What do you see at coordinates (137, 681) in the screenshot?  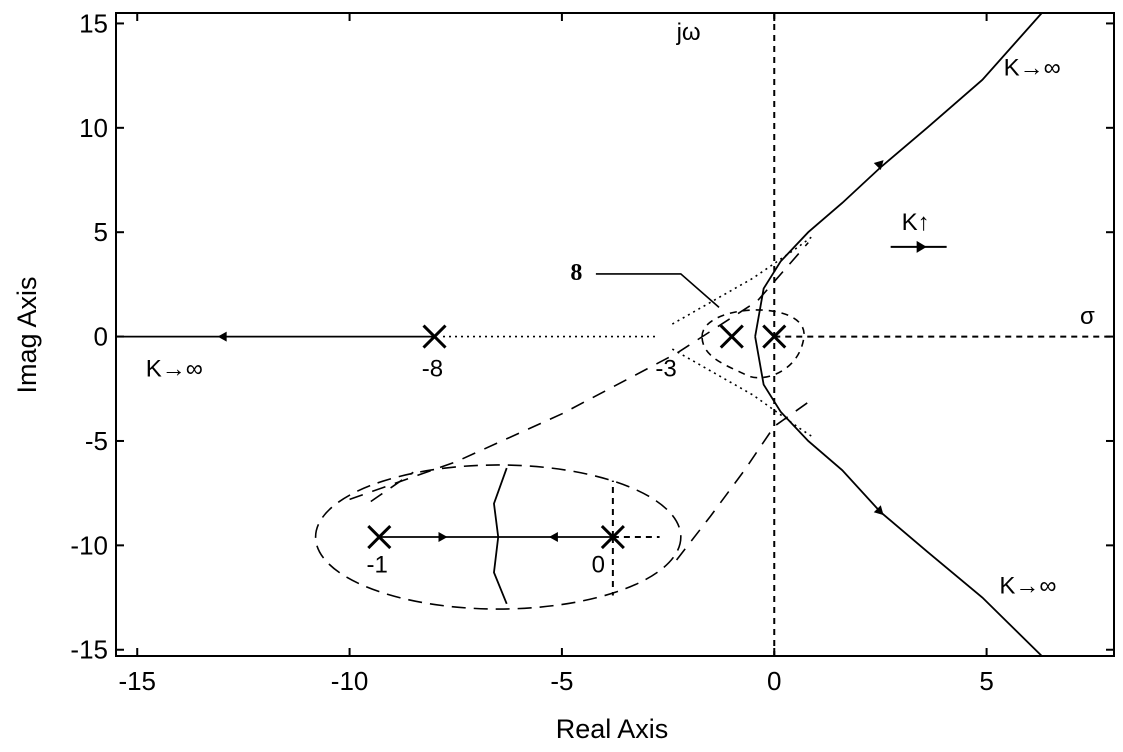 I see `x-tick-label: -15` at bounding box center [137, 681].